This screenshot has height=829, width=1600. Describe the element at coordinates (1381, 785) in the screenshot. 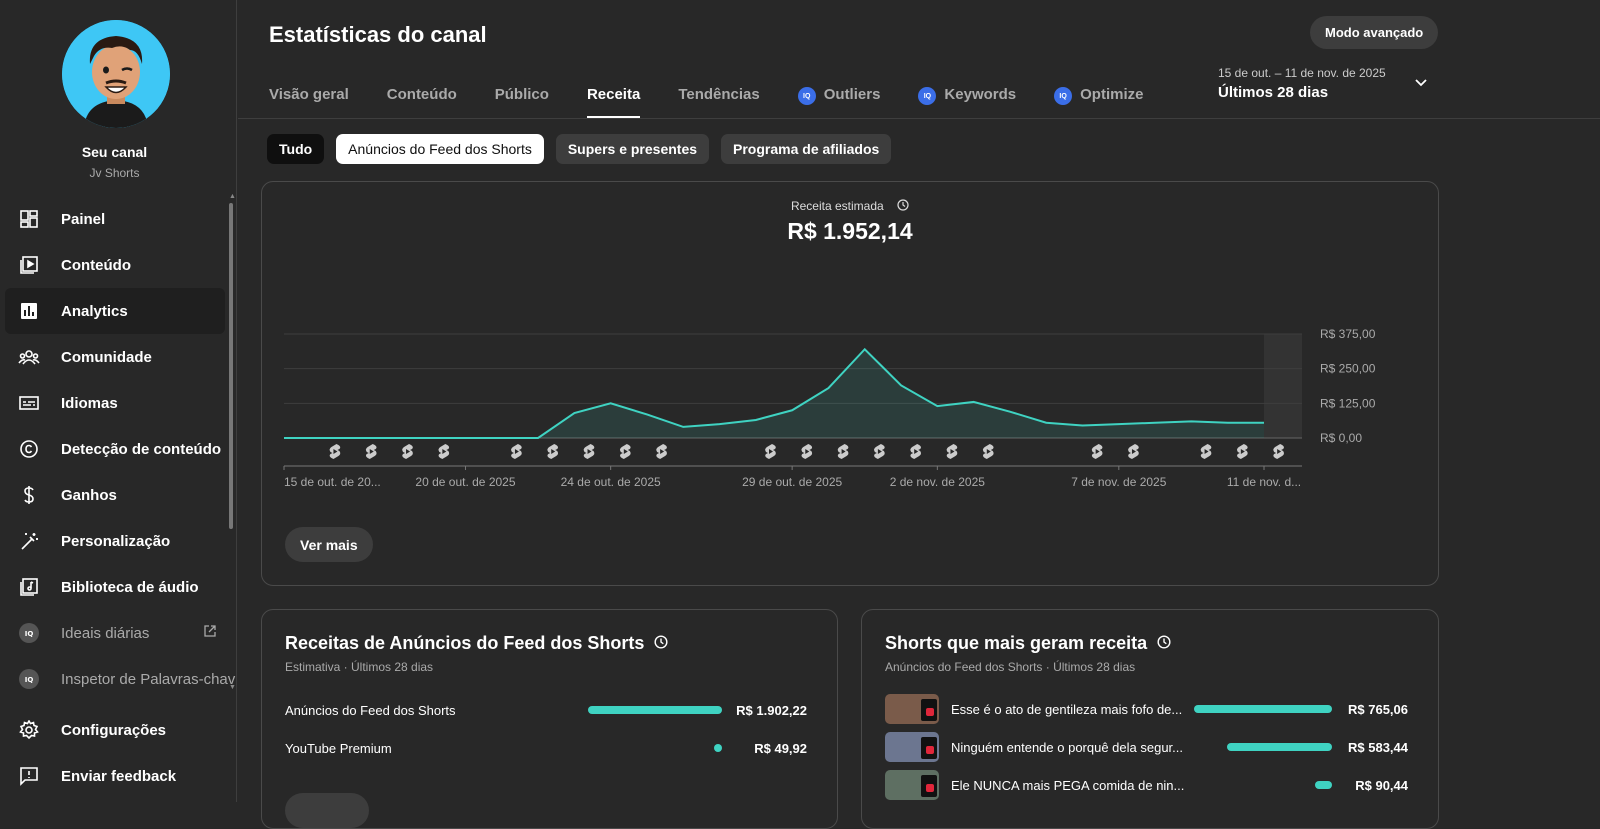

I see `row-value: R$ 90,44` at that location.